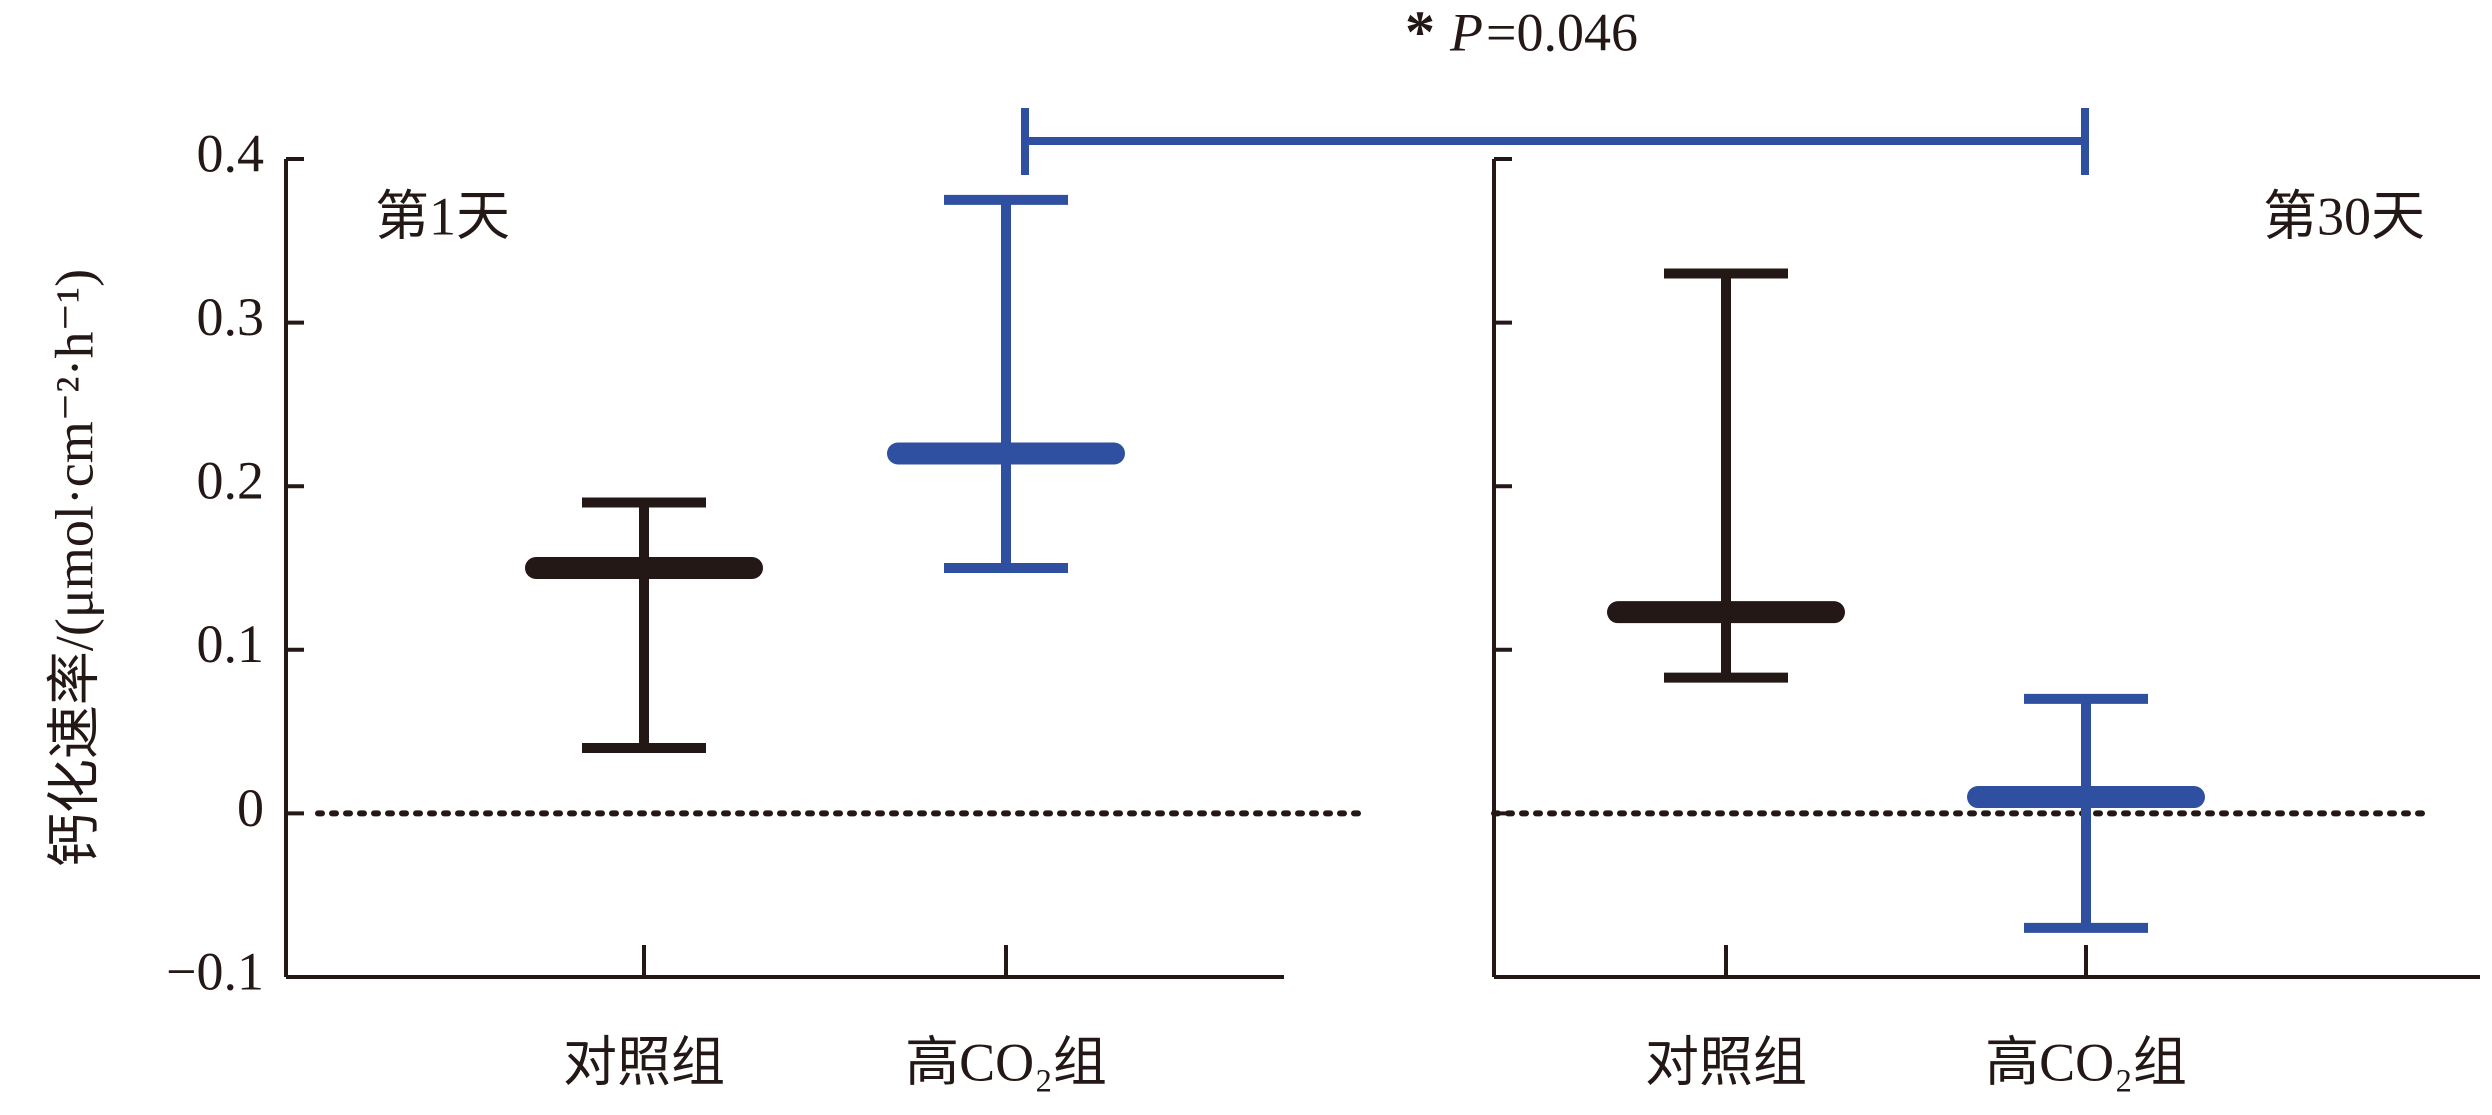  Describe the element at coordinates (2344, 216) in the screenshot. I see `panel-title: 第30天` at that location.